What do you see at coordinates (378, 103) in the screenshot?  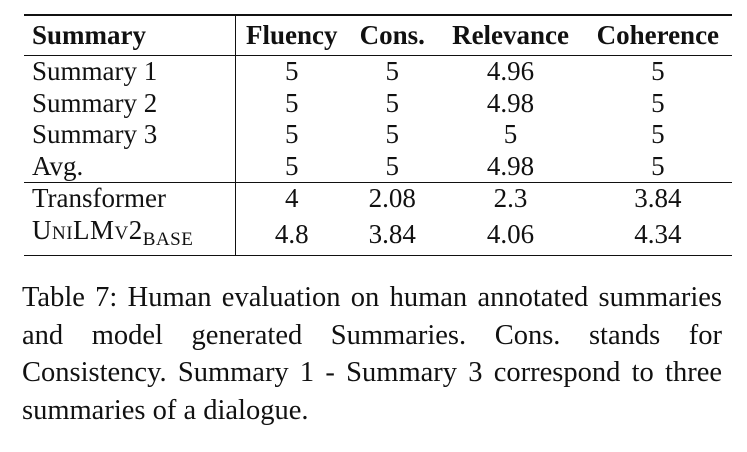 I see `table-row: Summary 2 5 5 4.98 5` at bounding box center [378, 103].